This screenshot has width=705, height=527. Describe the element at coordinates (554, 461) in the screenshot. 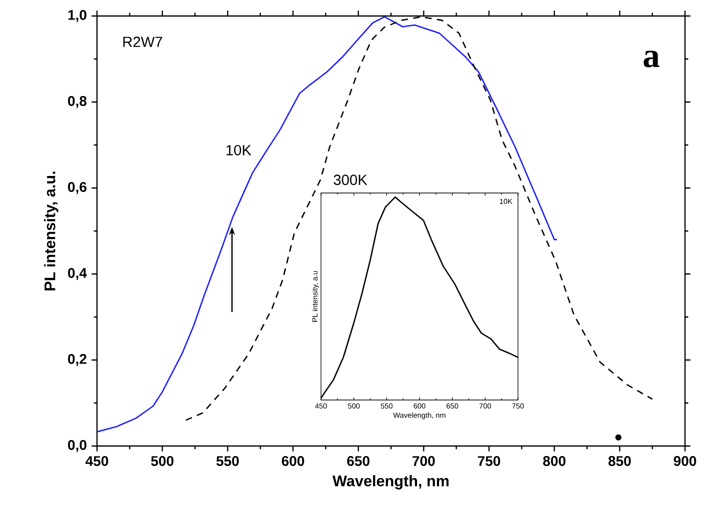

I see `x-tick-label: 800` at that location.